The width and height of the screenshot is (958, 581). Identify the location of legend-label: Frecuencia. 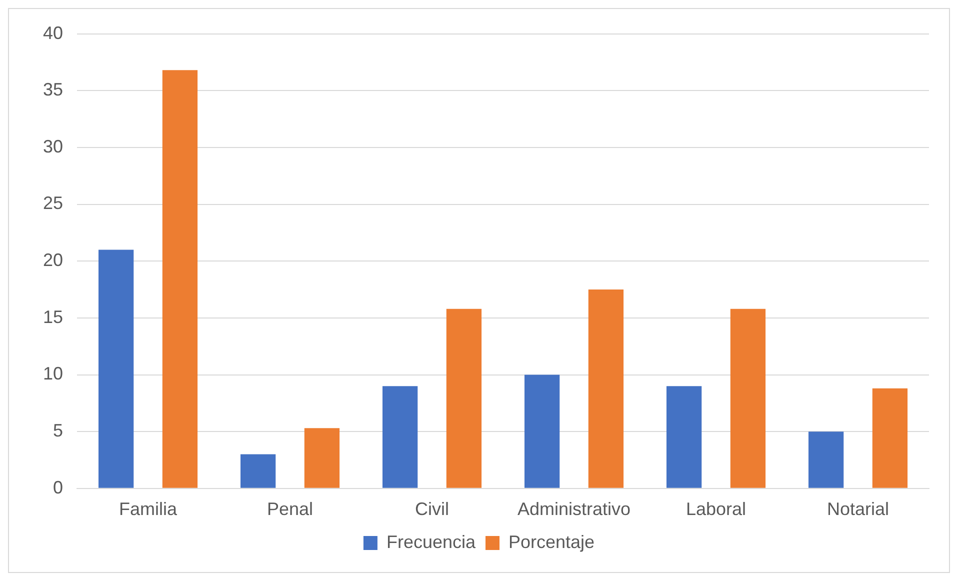
(431, 542).